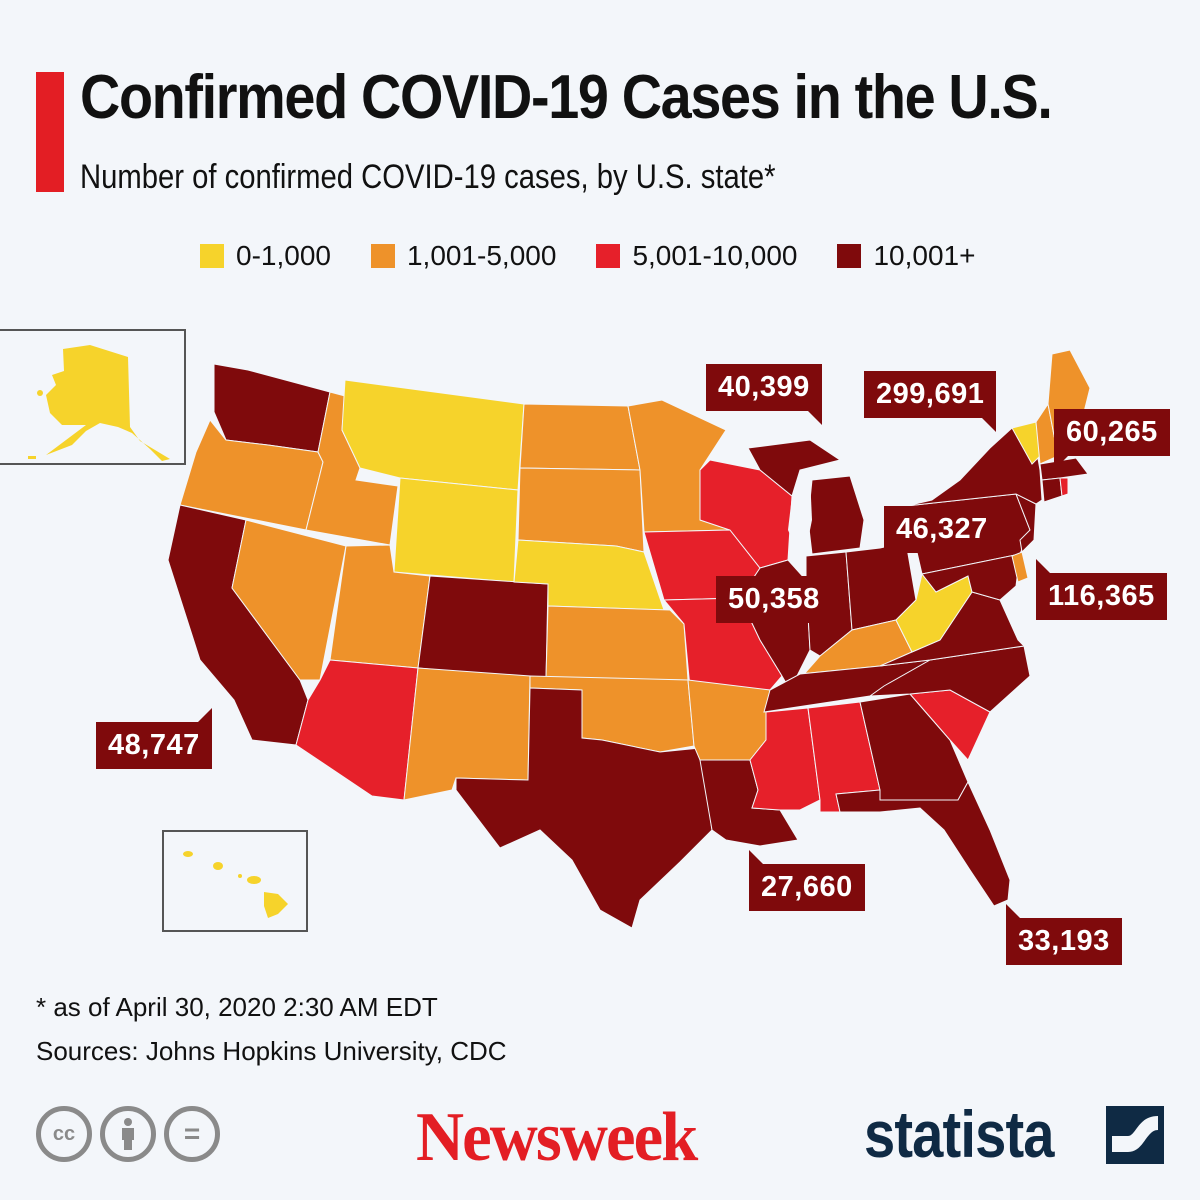 The image size is (1200, 1200). I want to click on callout-california: 48,747, so click(154, 738).